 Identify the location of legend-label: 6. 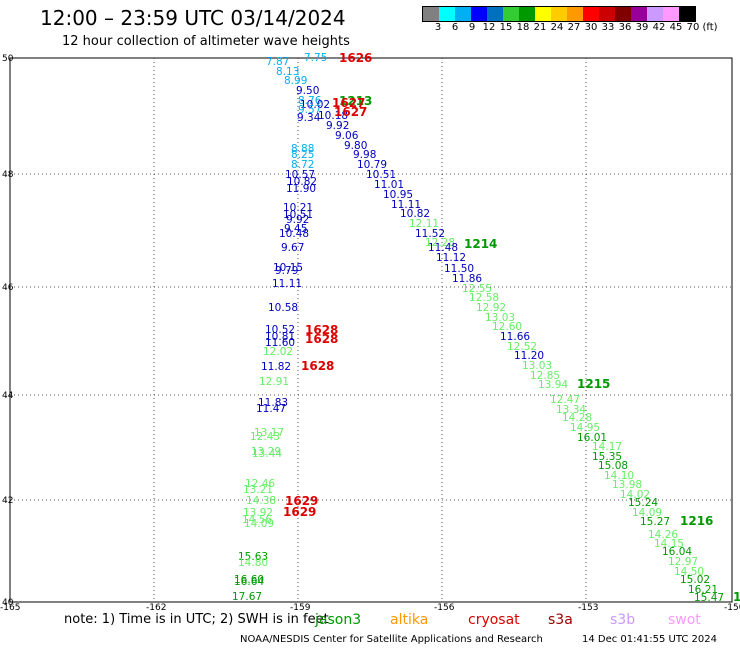
(455, 27).